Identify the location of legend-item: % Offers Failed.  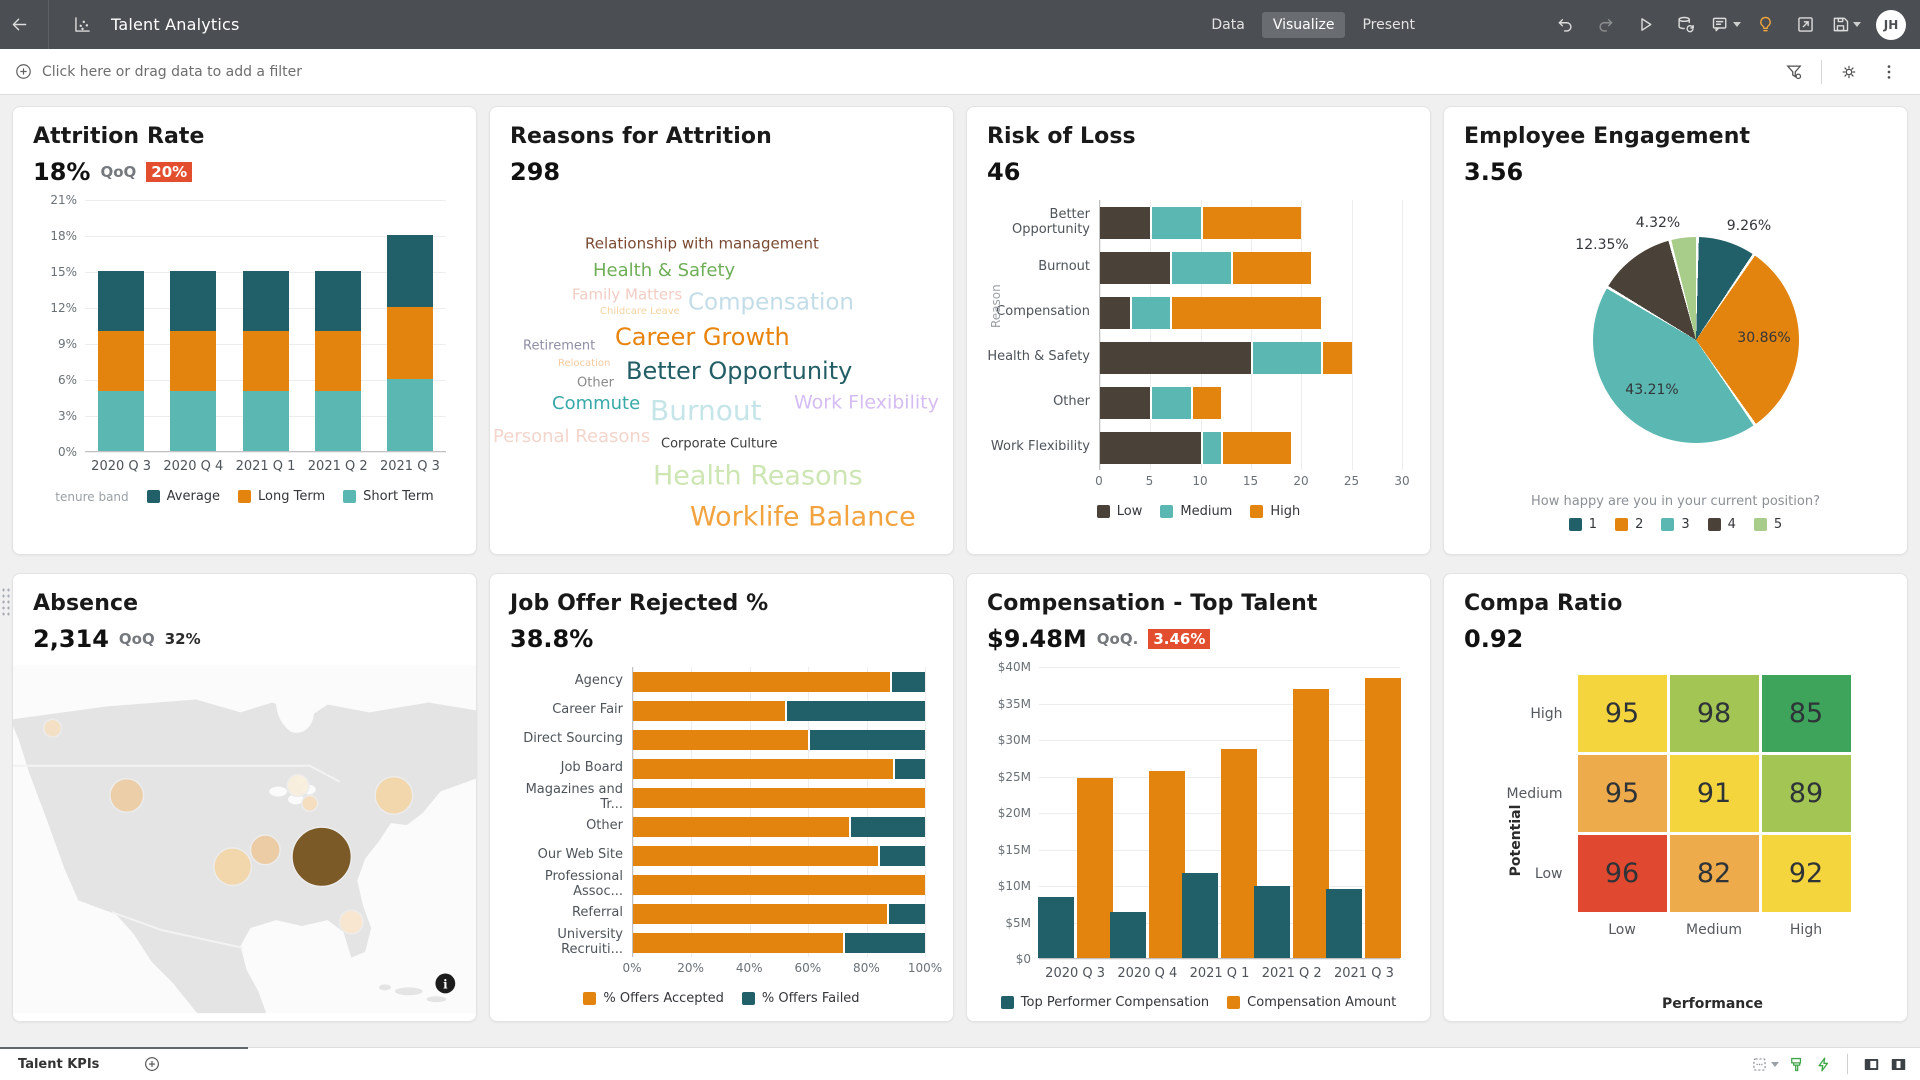
(800, 998).